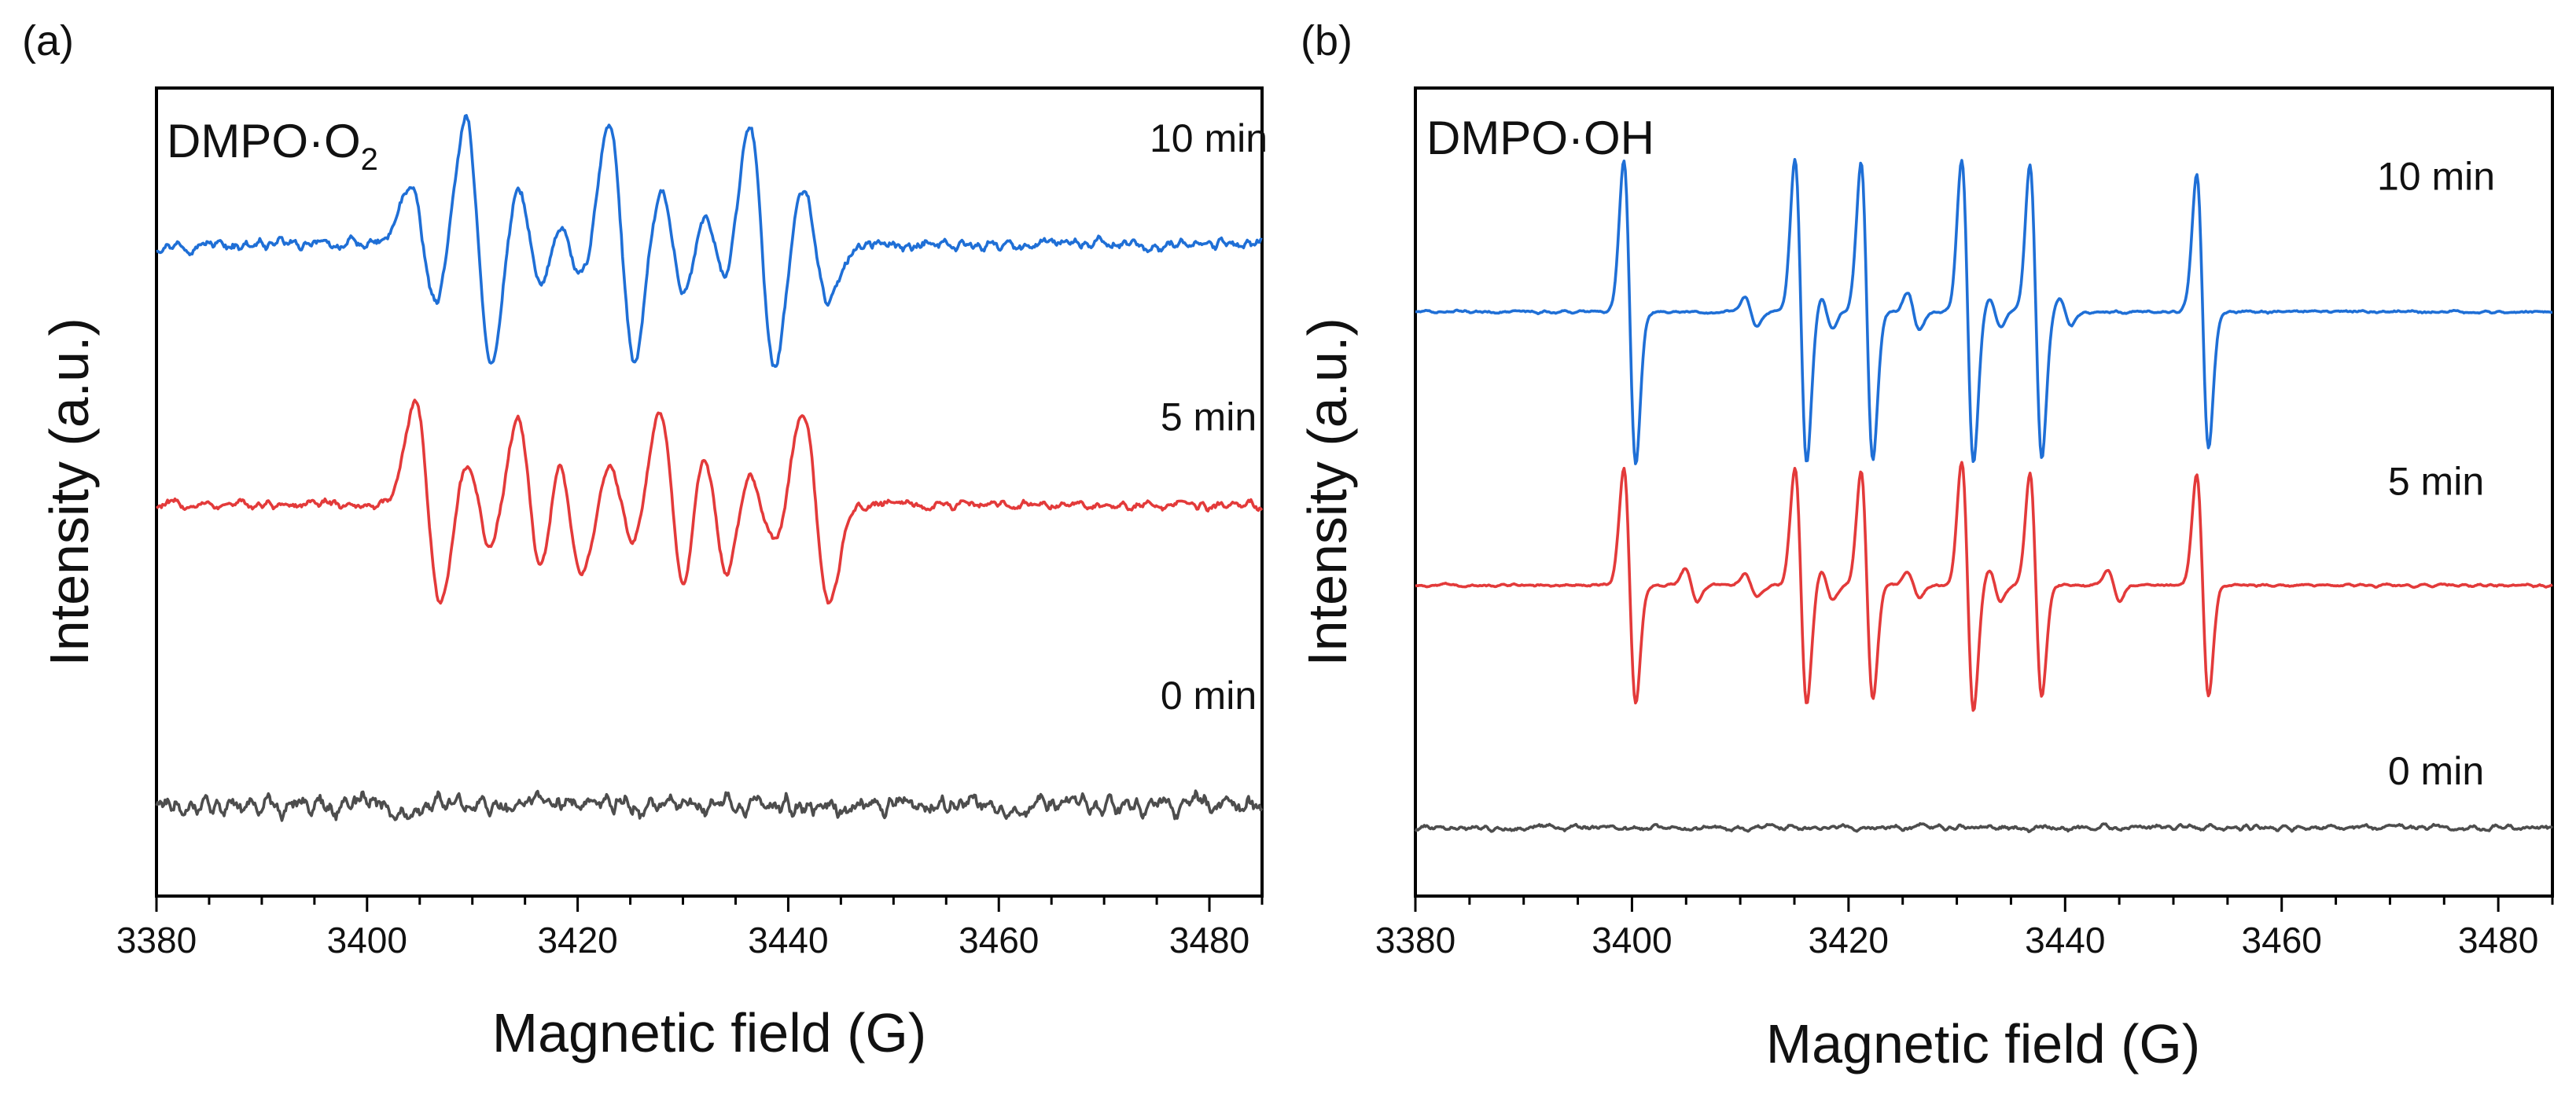 This screenshot has width=2576, height=1102. What do you see at coordinates (709, 1032) in the screenshot?
I see `panel-a-x-axis-title: Magnetic field (G)` at bounding box center [709, 1032].